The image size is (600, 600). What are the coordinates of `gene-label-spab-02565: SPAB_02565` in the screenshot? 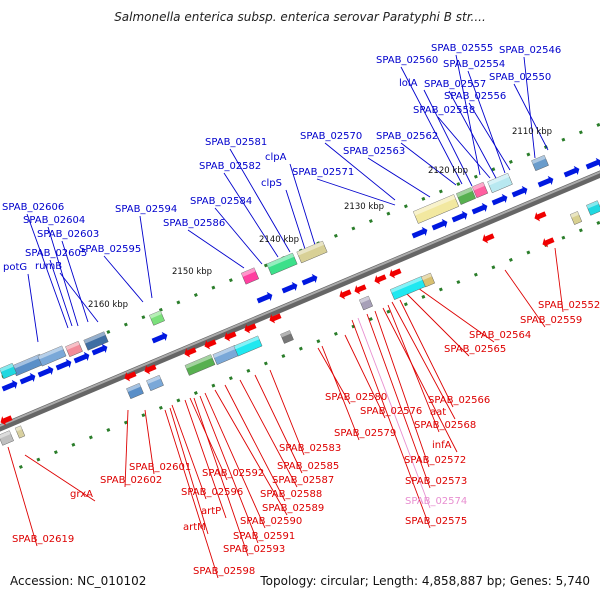 It's located at (475, 349).